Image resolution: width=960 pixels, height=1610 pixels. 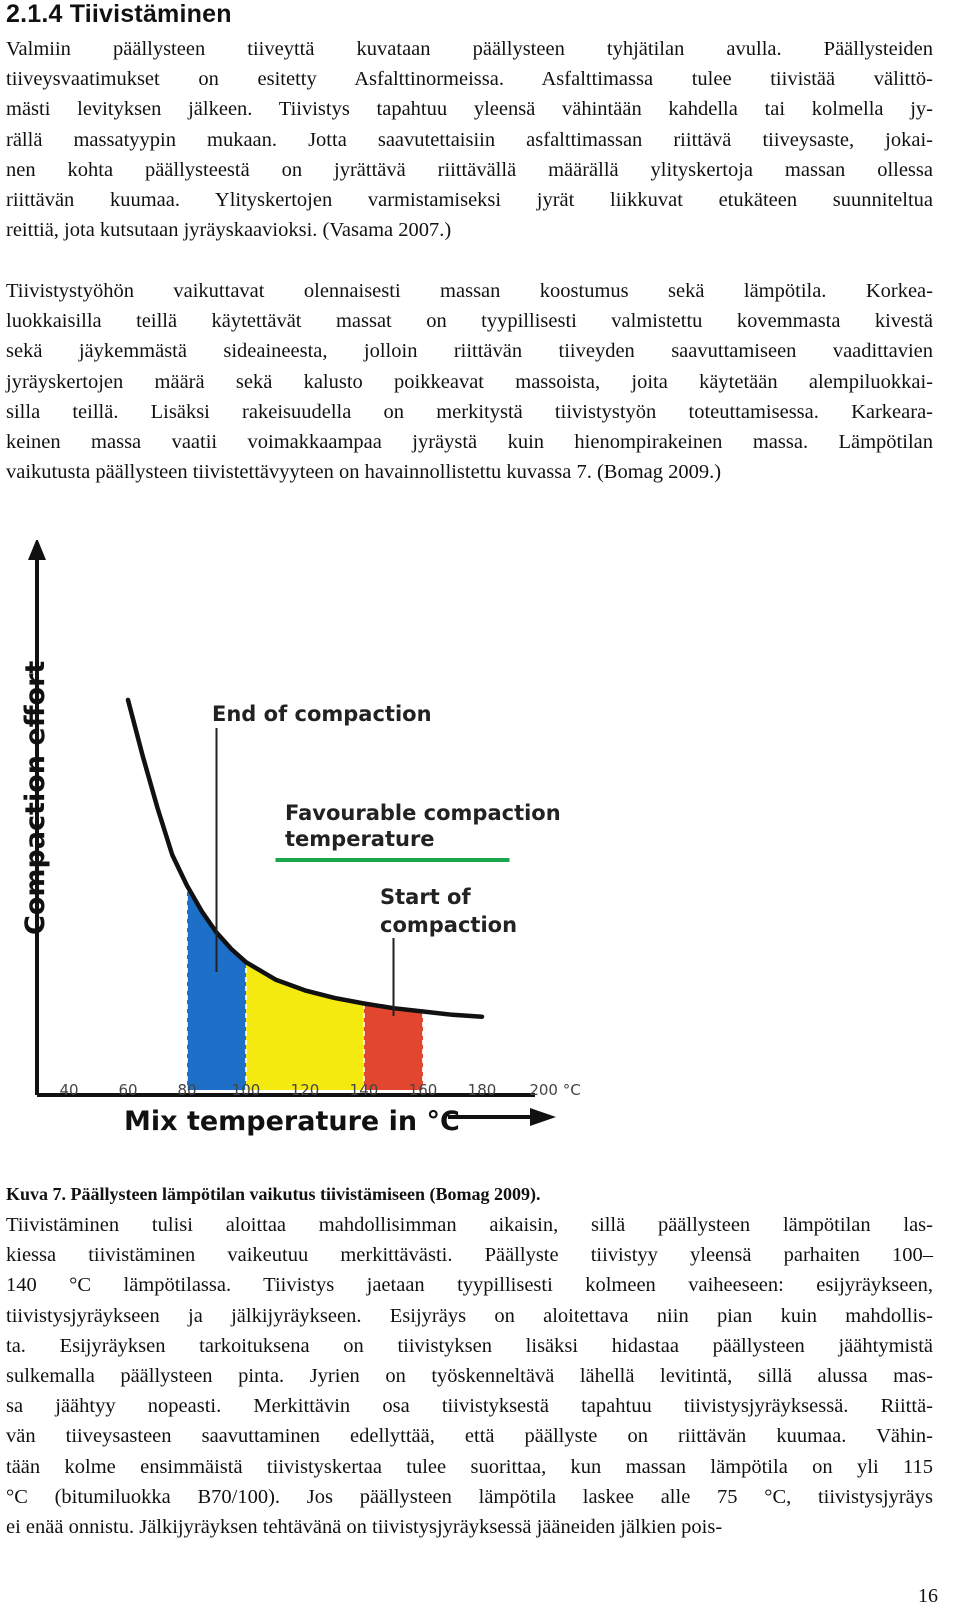 I want to click on region-blue, so click(x=216, y=987).